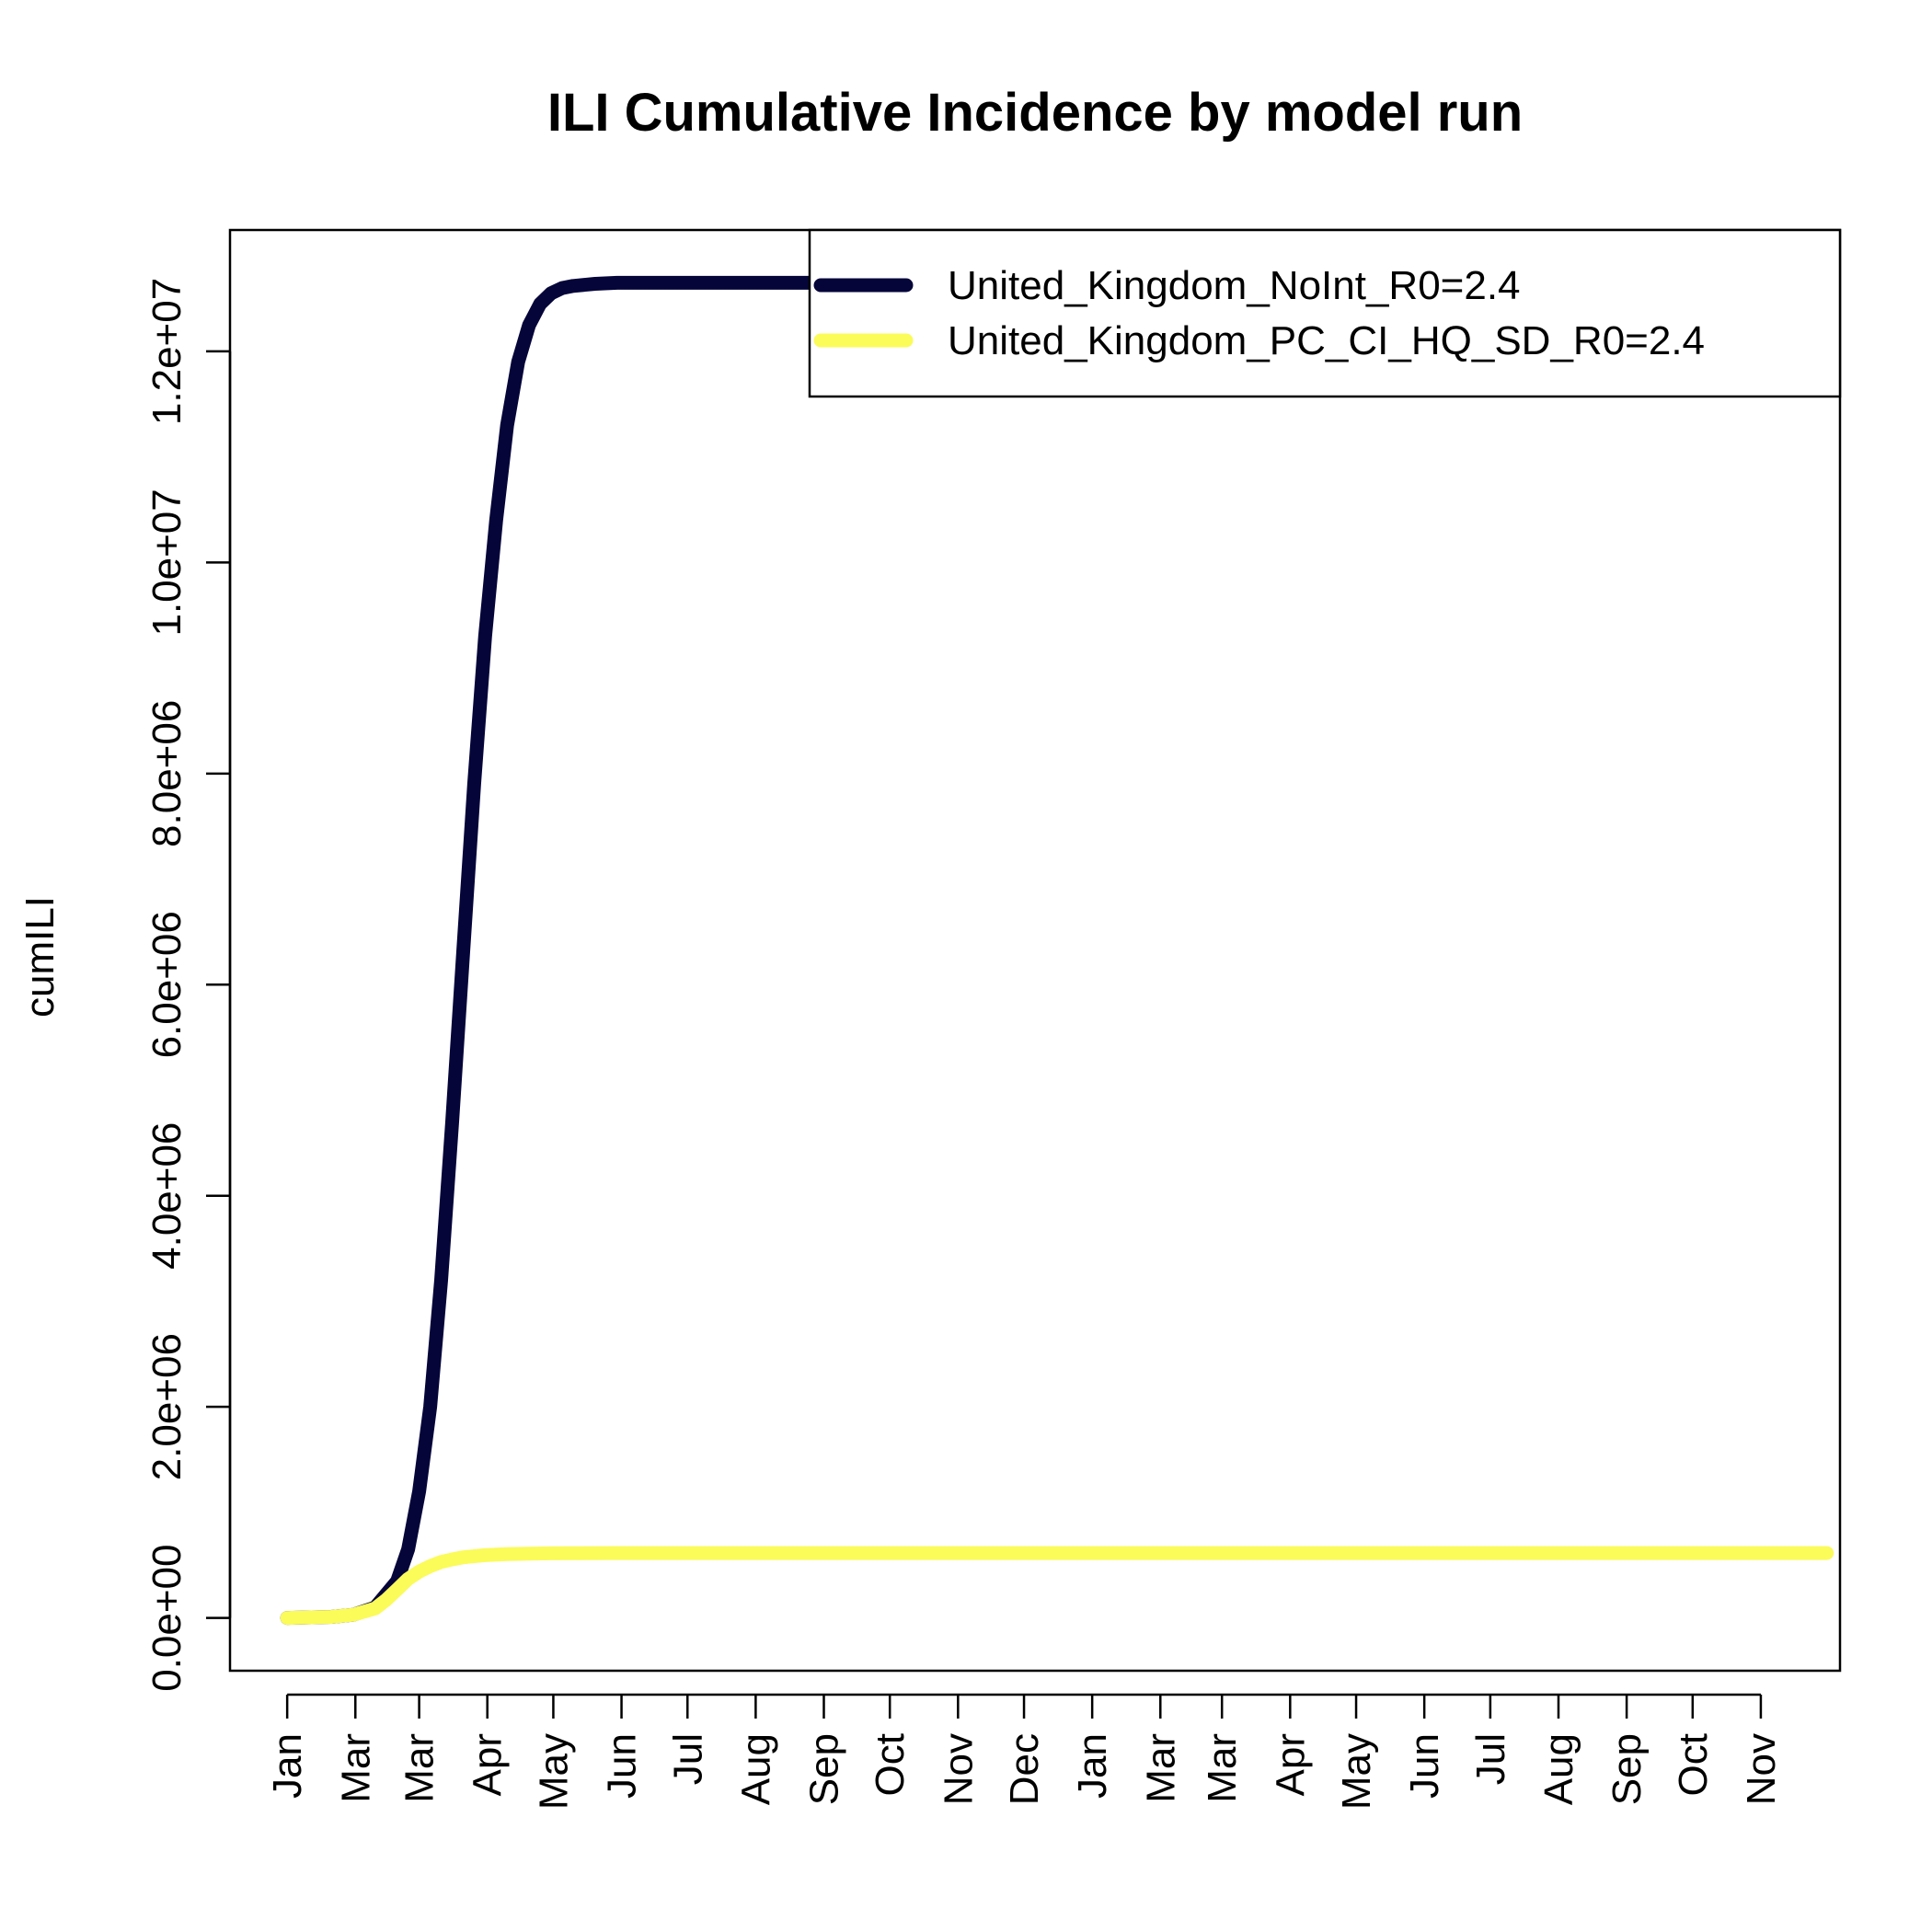 Image resolution: width=1932 pixels, height=1932 pixels. Describe the element at coordinates (1326, 340) in the screenshot. I see `legend-label-2: United_Kingdom_PC_CI_HQ_SD_R0=2.4` at that location.